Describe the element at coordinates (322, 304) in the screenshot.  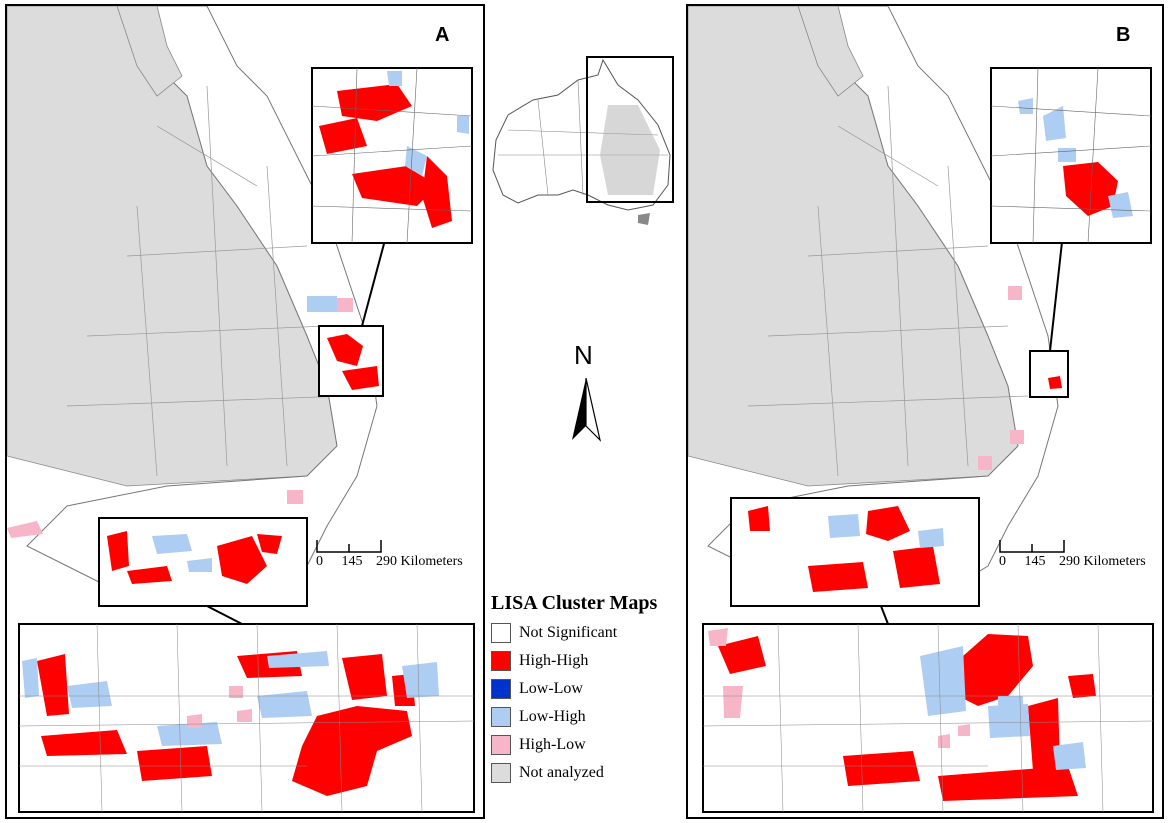
I see `low-high-patch` at that location.